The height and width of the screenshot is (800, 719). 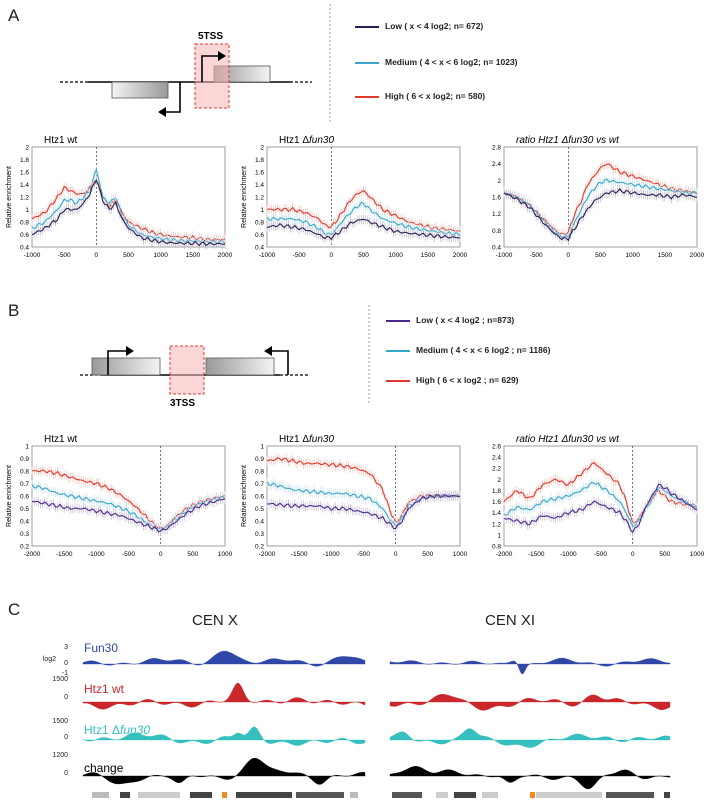 What do you see at coordinates (330, 63) in the screenshot?
I see `divider-a` at bounding box center [330, 63].